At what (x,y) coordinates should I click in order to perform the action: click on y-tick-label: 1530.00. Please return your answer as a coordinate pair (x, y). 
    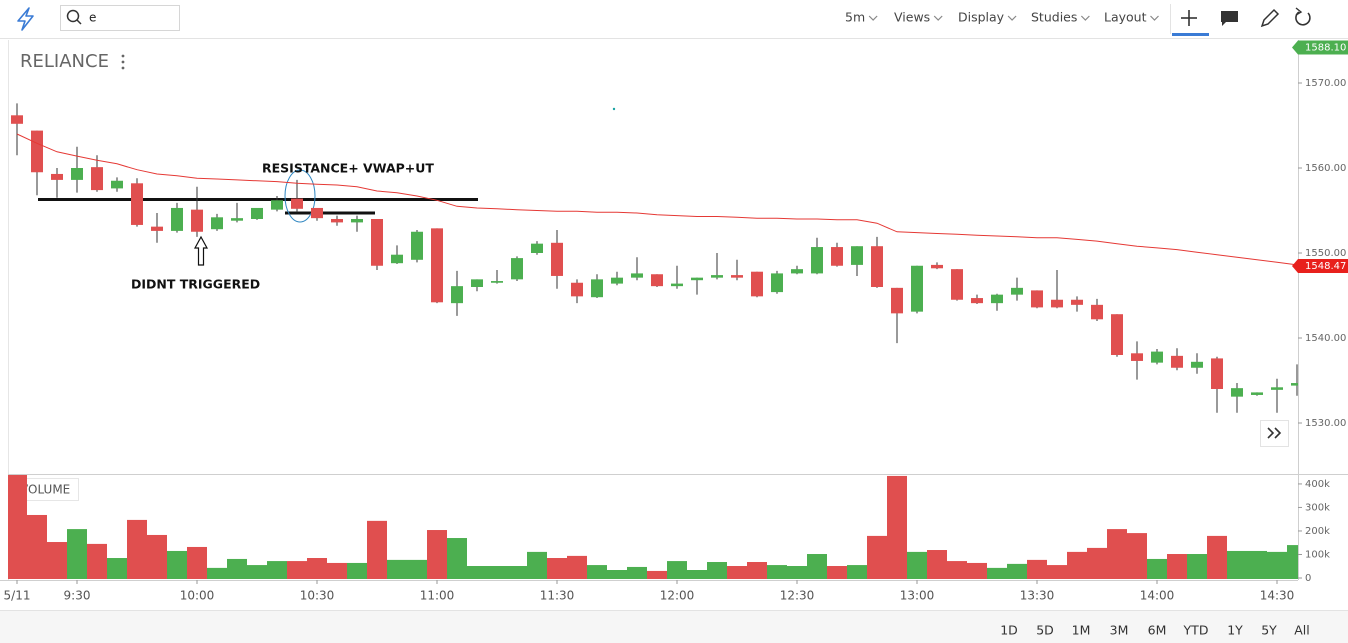
    Looking at the image, I should click on (1325, 423).